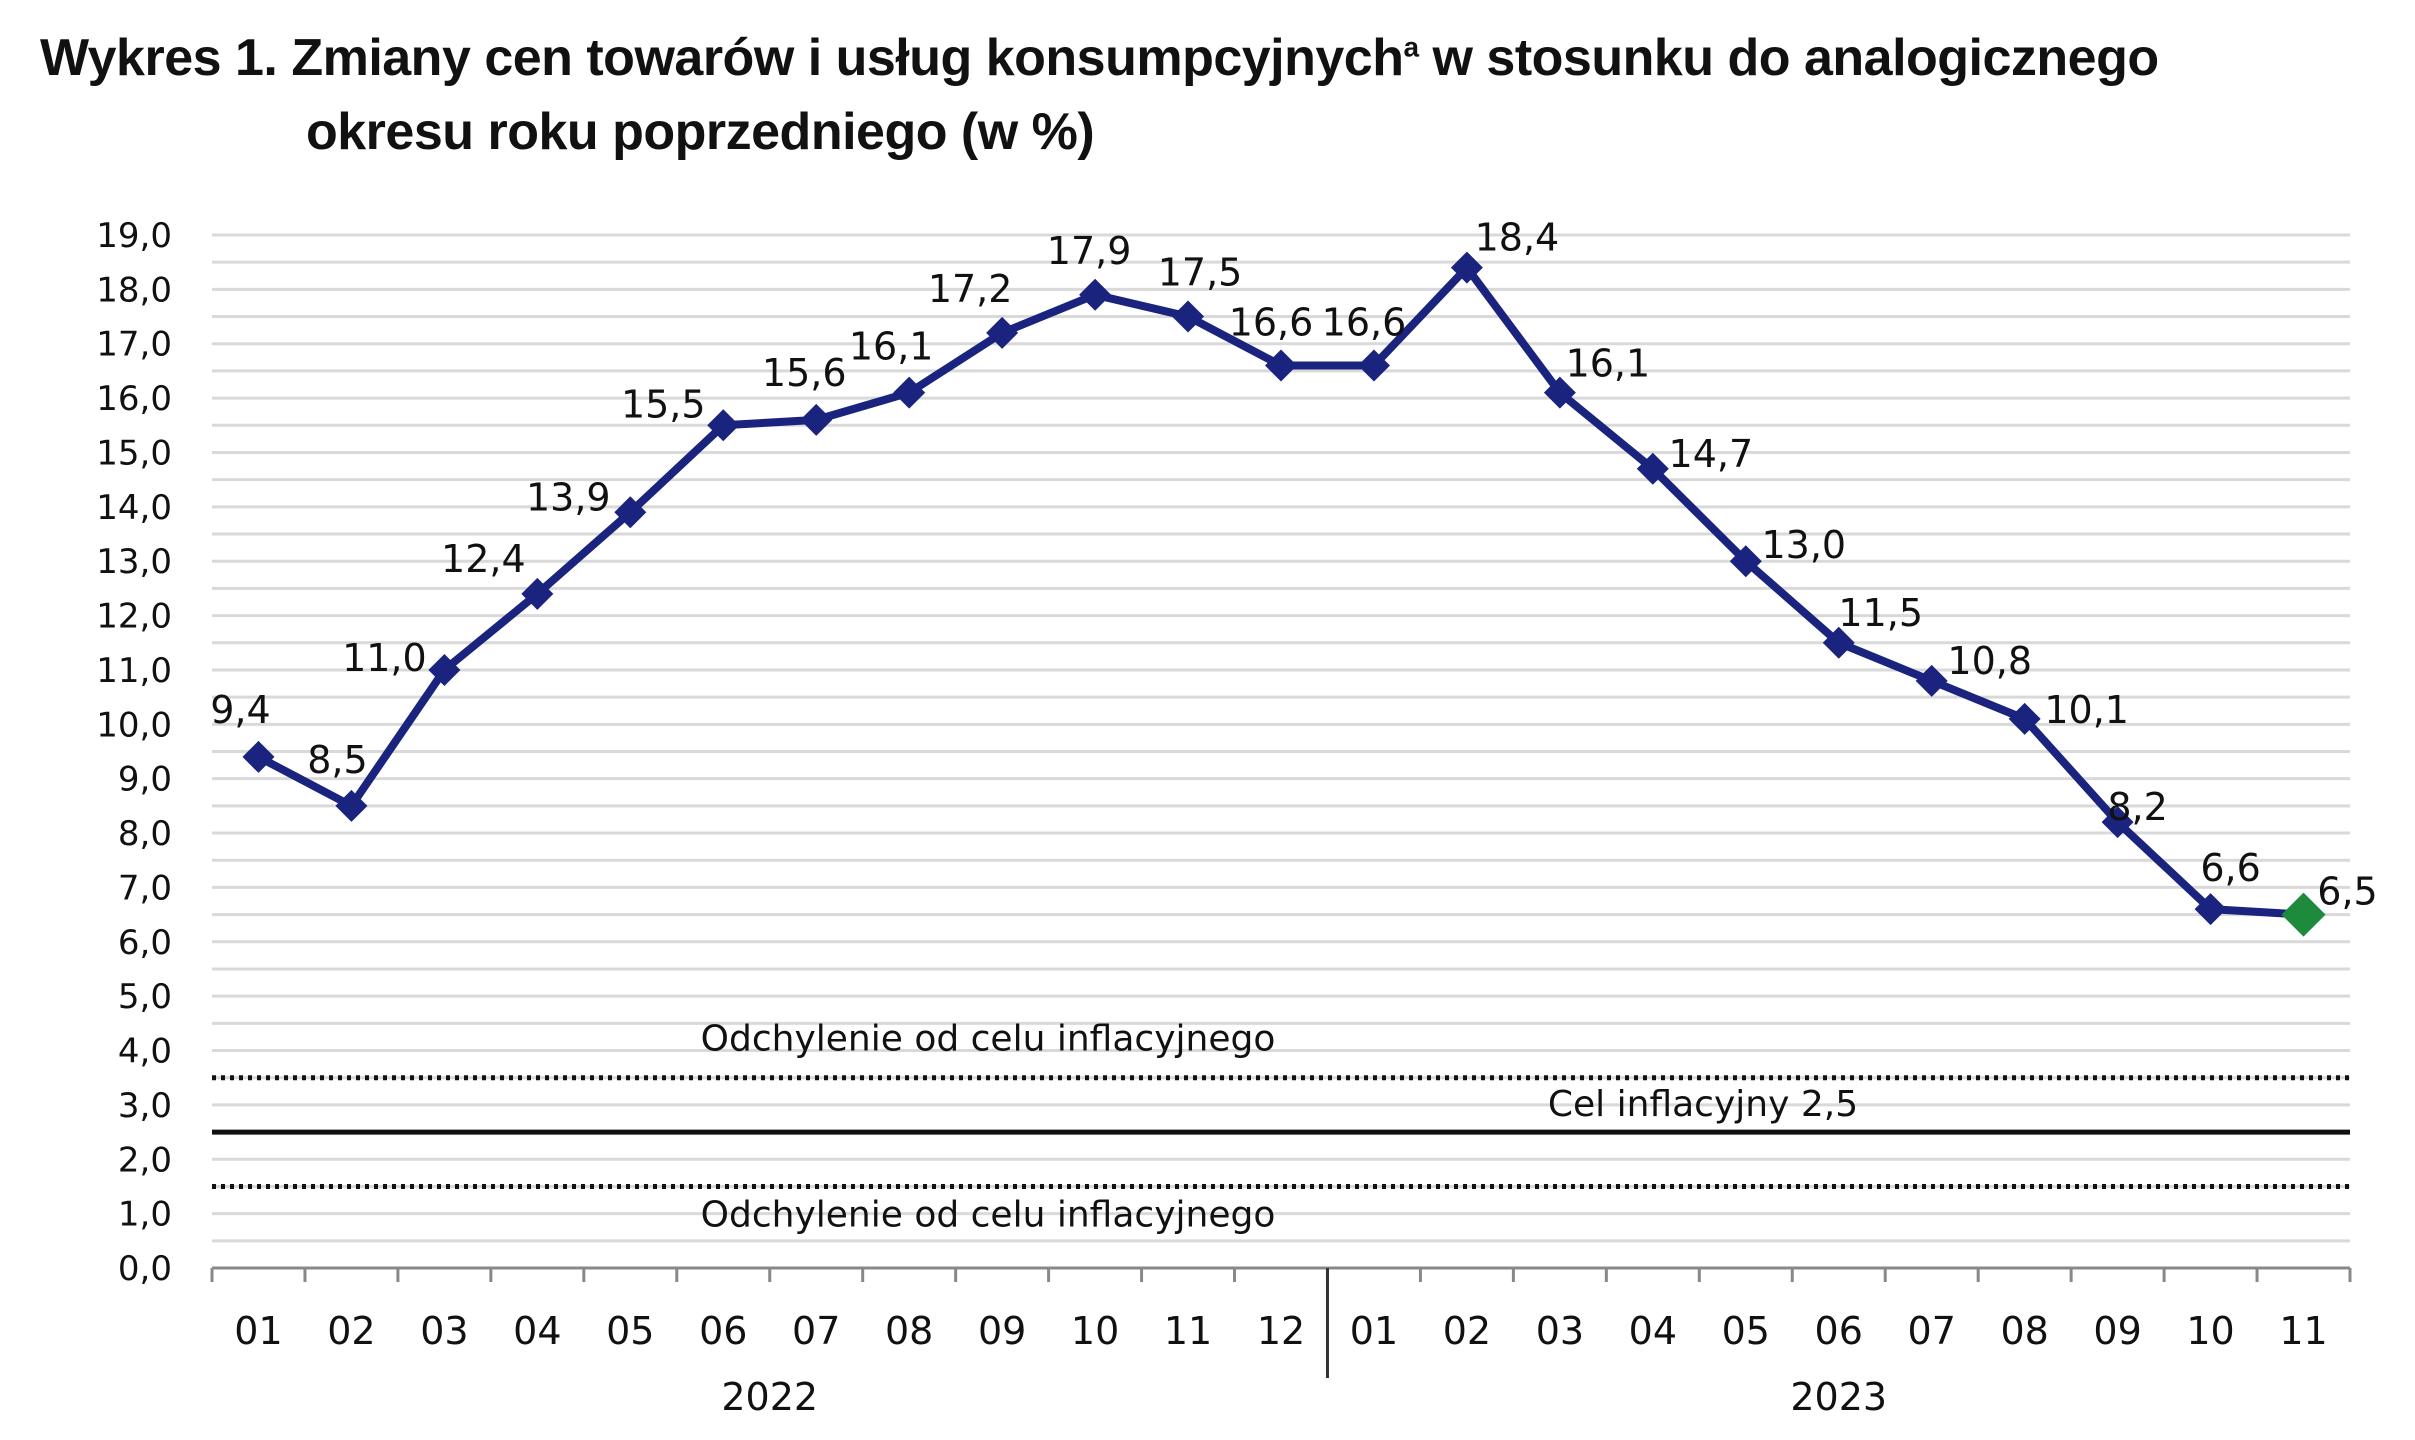  I want to click on data-label: 8,5, so click(337, 760).